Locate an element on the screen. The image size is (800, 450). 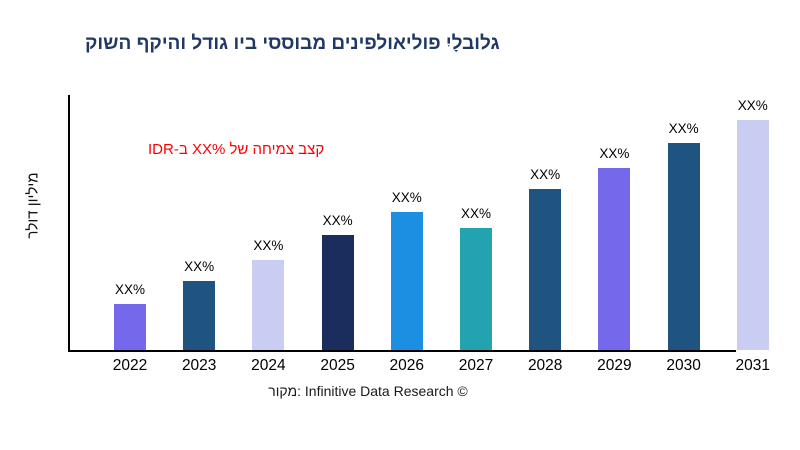
bar-value-label-2030: XX% is located at coordinates (683, 128).